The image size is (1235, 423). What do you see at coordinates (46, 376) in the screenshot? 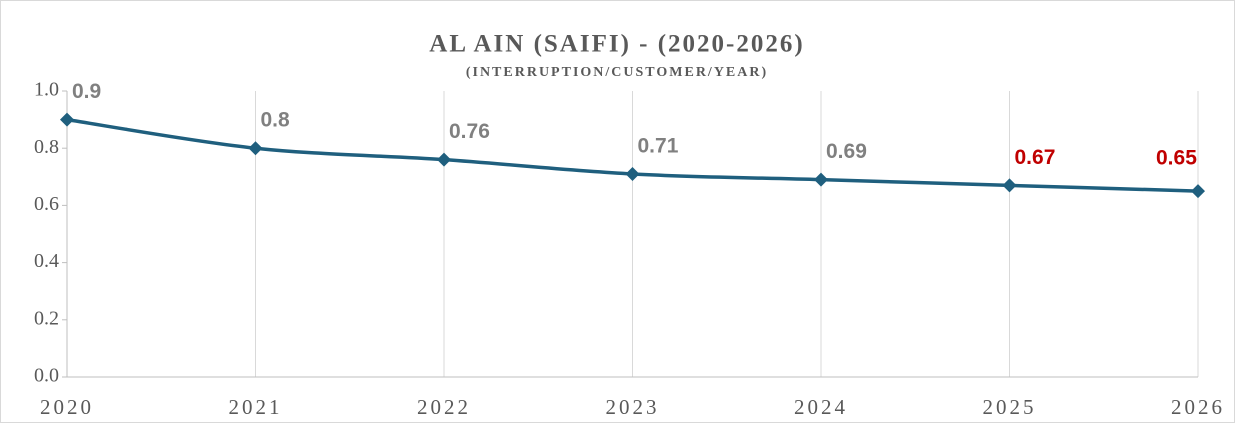
I see `y-tick-label: 0.0` at bounding box center [46, 376].